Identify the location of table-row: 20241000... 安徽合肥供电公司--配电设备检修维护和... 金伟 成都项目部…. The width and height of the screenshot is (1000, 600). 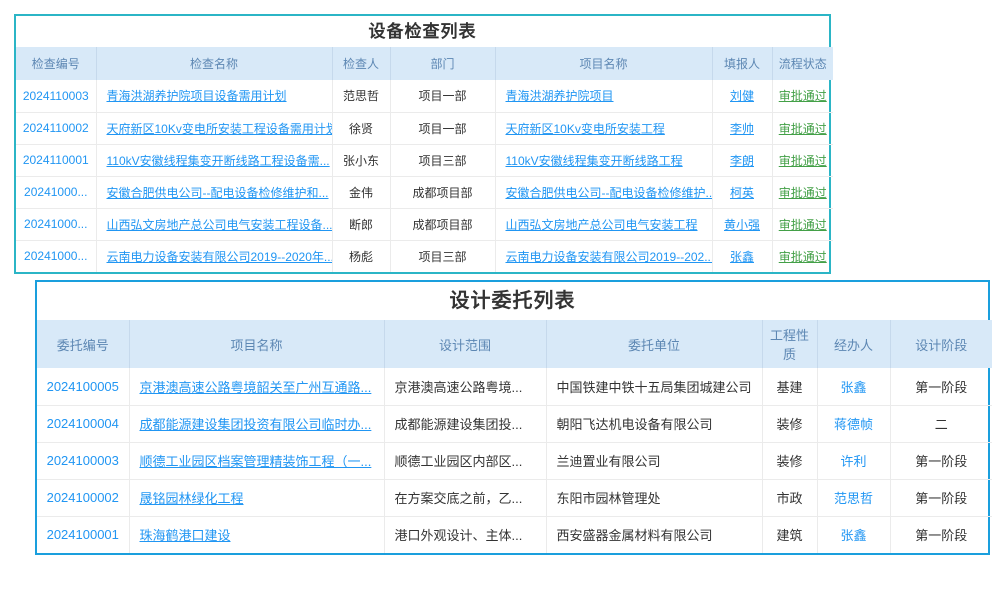
(424, 191).